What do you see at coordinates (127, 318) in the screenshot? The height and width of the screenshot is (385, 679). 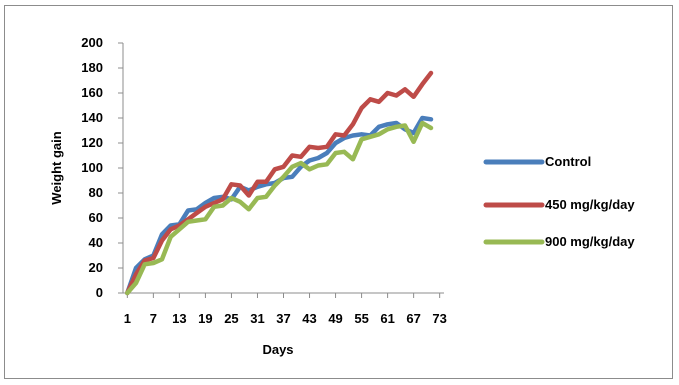 I see `x-tick-label: 1` at bounding box center [127, 318].